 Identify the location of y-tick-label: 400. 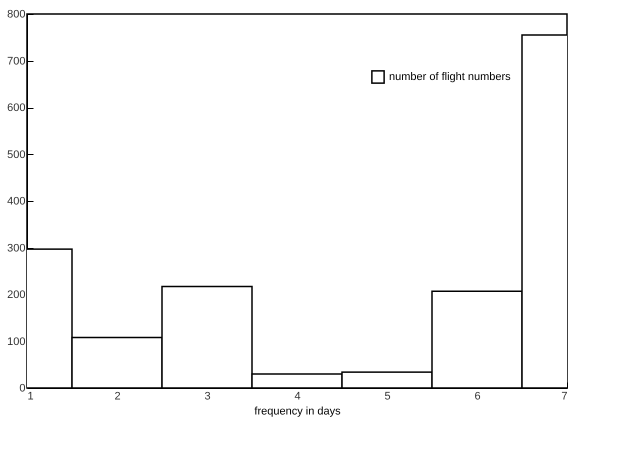
(16, 202).